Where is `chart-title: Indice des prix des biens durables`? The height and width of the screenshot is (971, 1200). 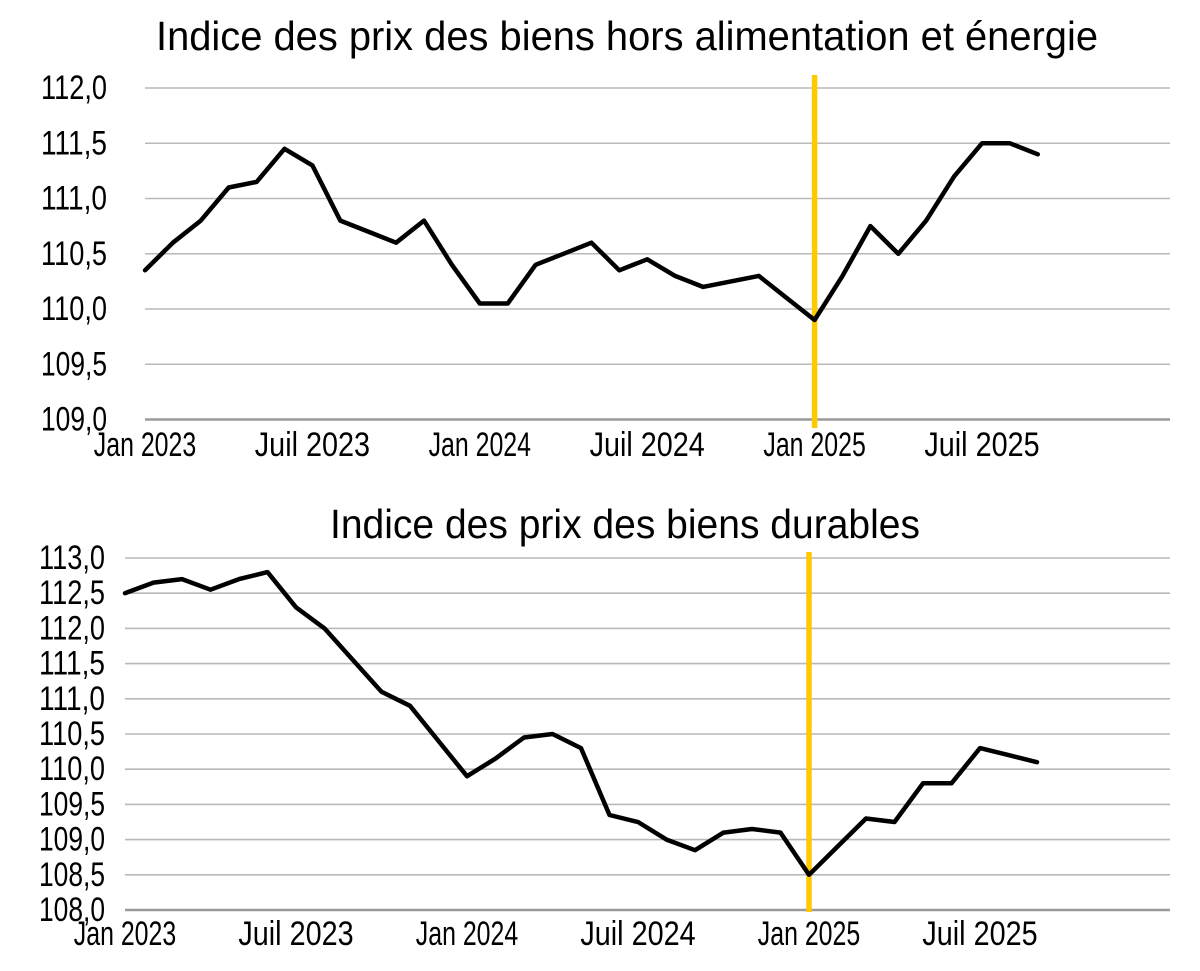 chart-title: Indice des prix des biens durables is located at coordinates (625, 524).